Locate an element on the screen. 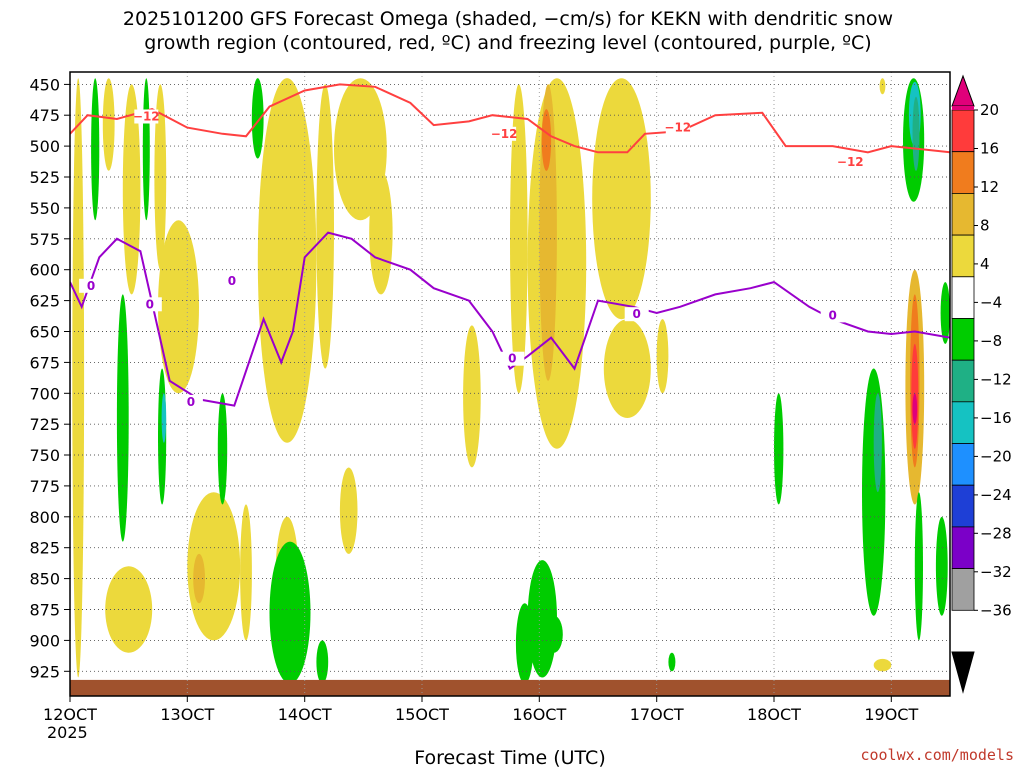  x-tick-label-3: 15OCT is located at coordinates (422, 714).